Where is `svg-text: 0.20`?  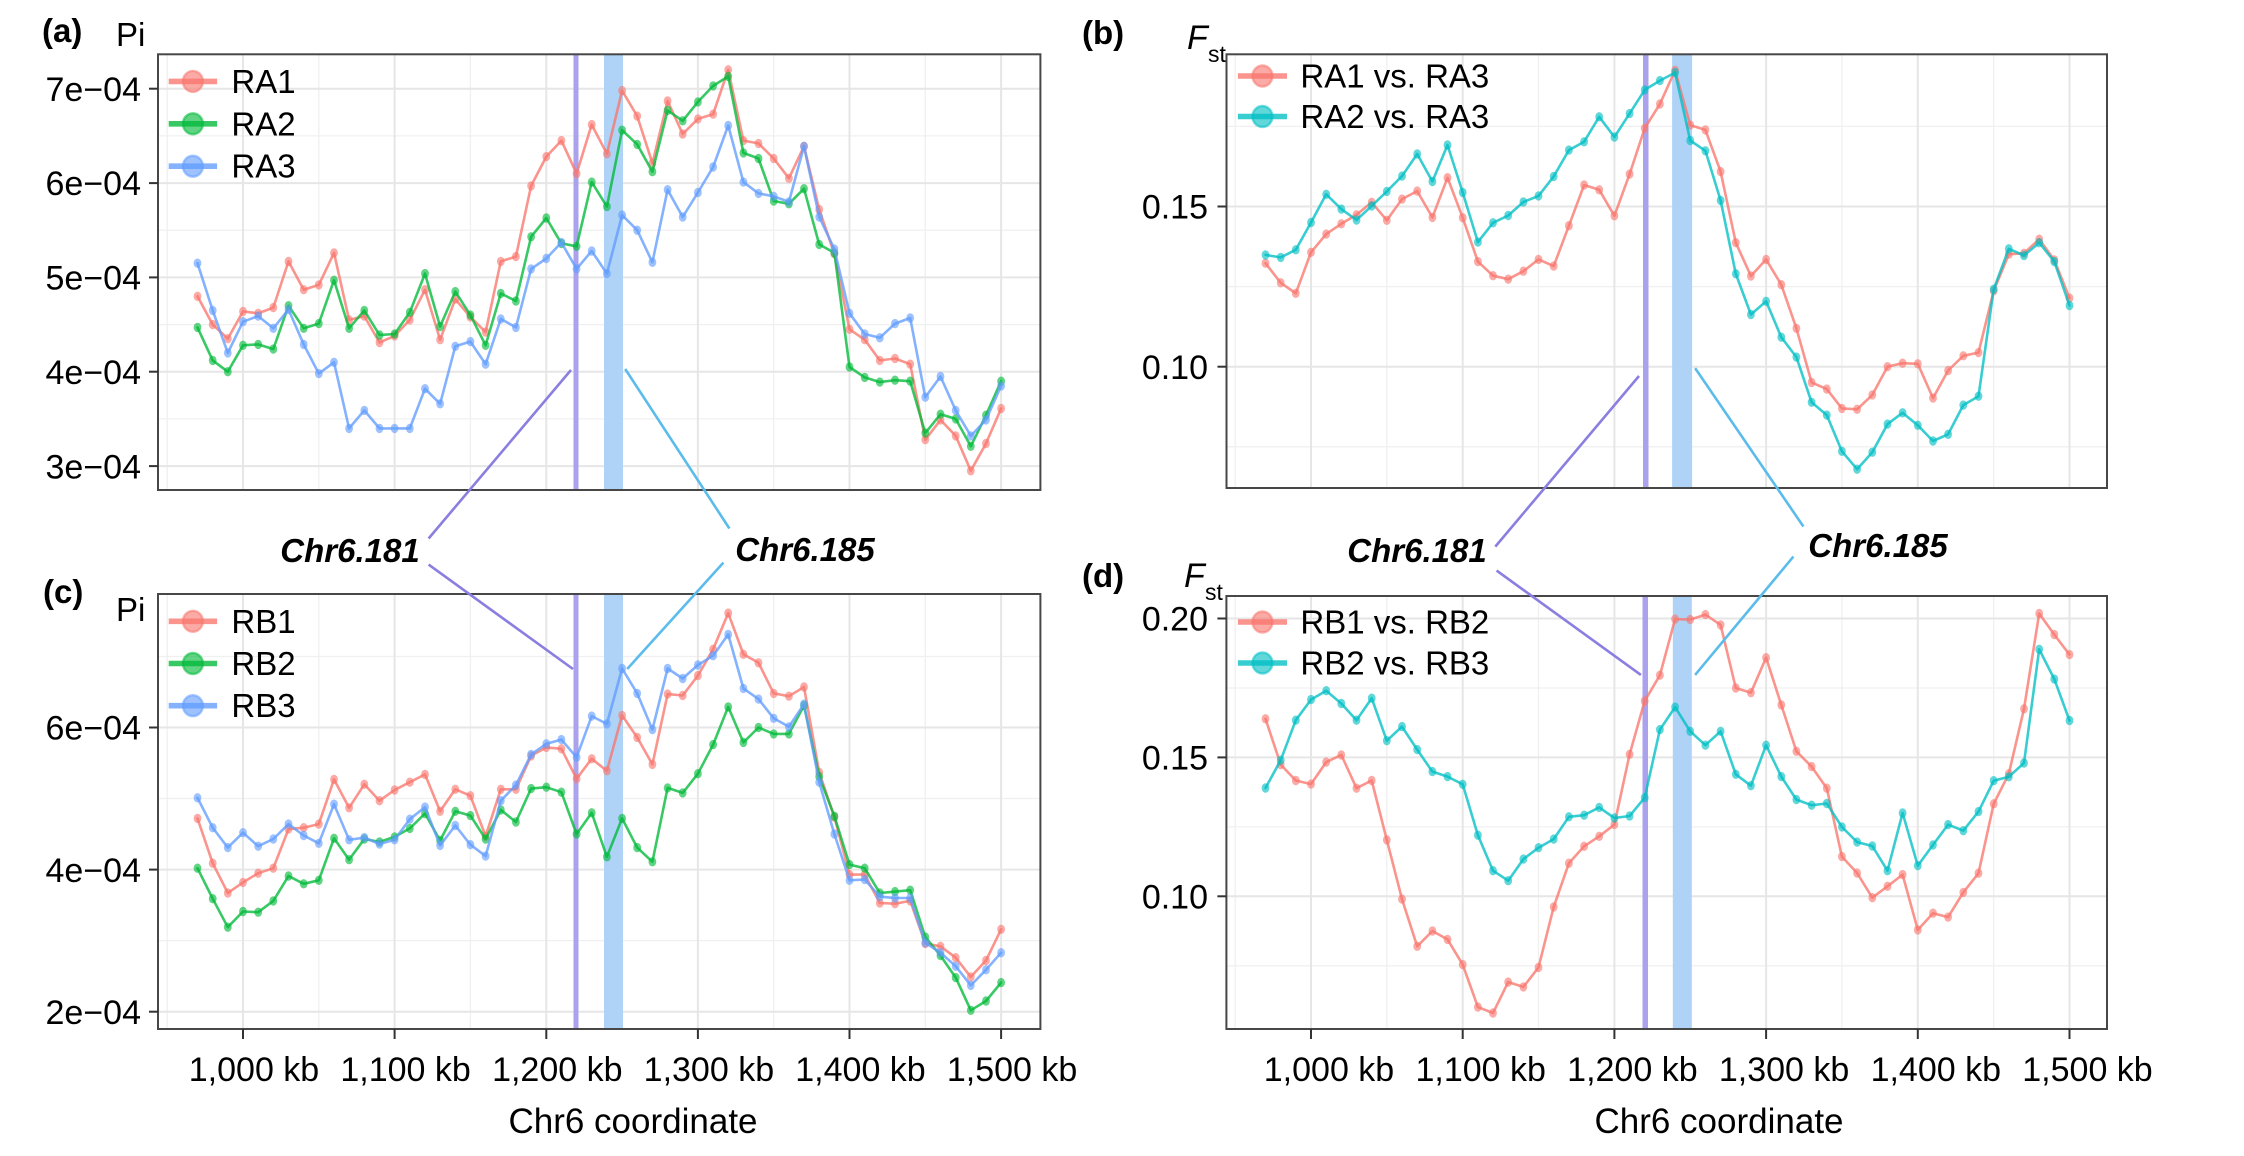 svg-text: 0.20 is located at coordinates (1175, 620).